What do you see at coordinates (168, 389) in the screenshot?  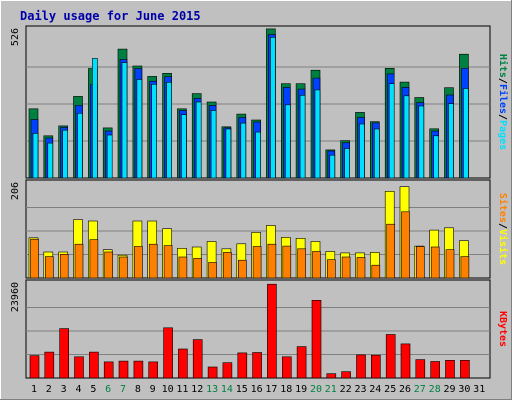 I see `x-tick-day-10: 10` at bounding box center [168, 389].